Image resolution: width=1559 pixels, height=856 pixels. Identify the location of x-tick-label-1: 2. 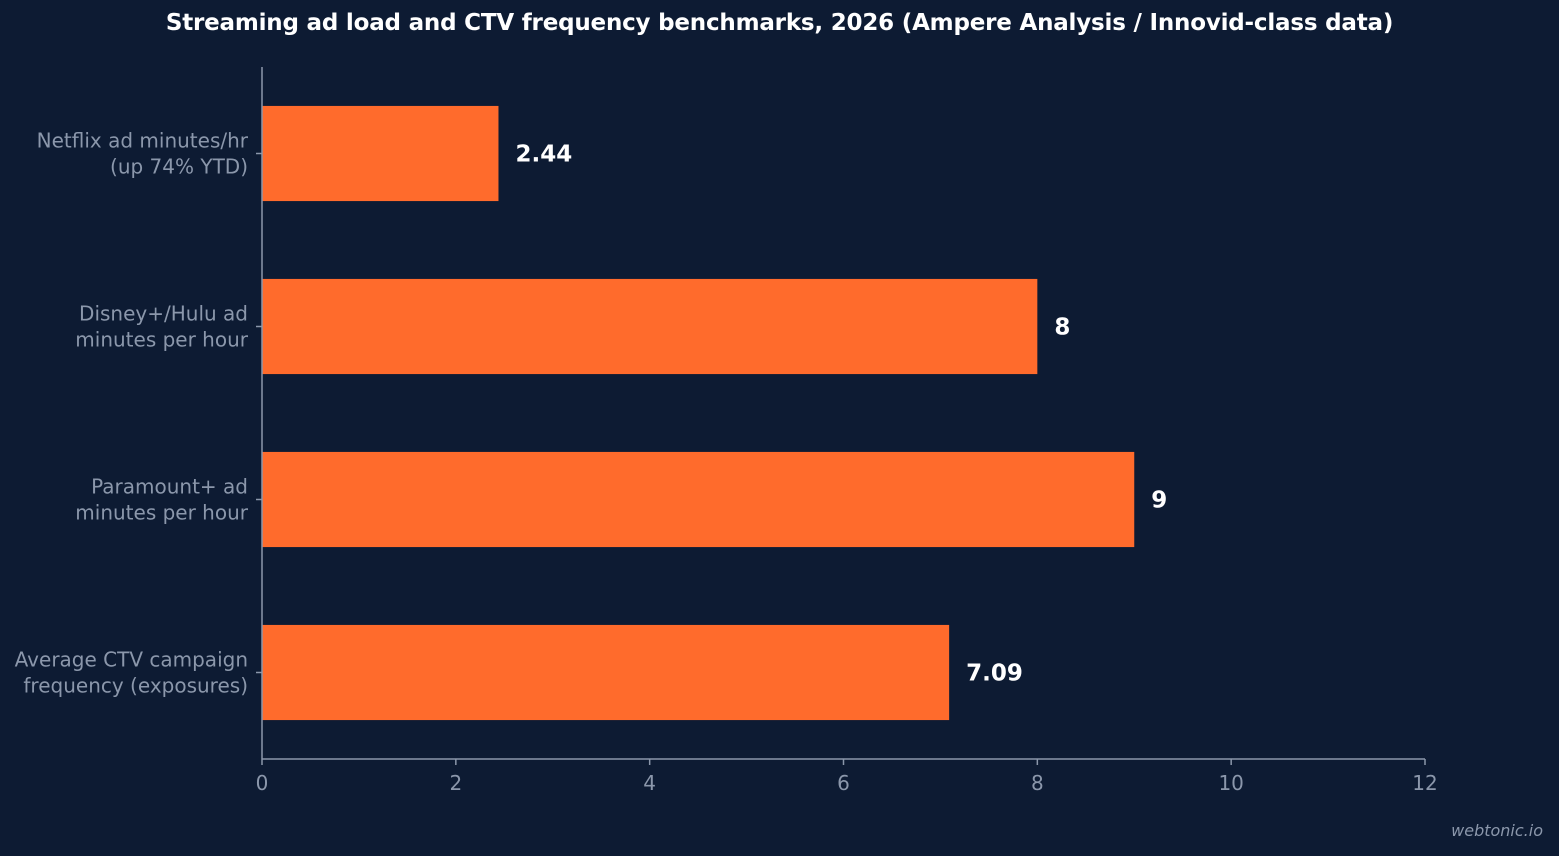
(455, 783).